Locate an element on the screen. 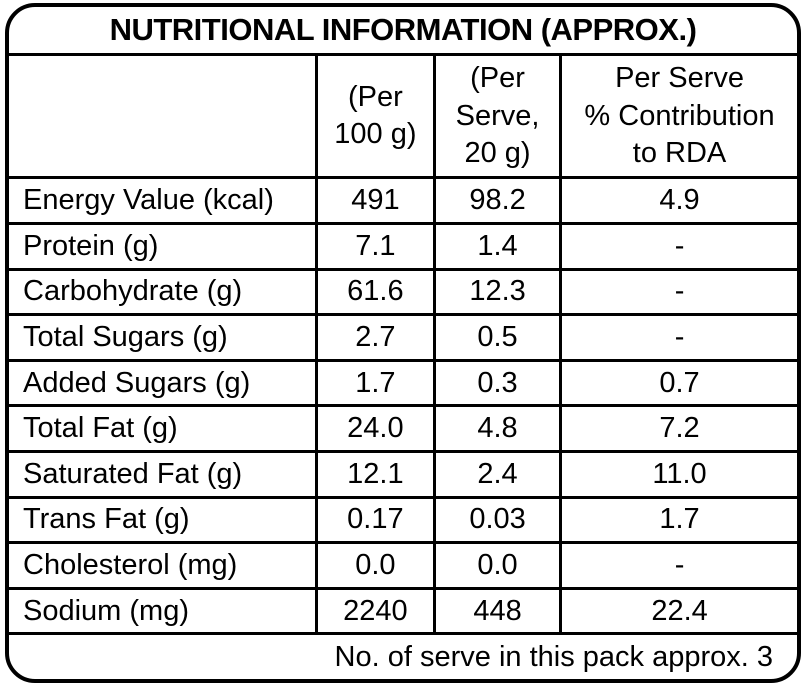 This screenshot has height=687, width=806. rda-value: 11.0 is located at coordinates (678, 474).